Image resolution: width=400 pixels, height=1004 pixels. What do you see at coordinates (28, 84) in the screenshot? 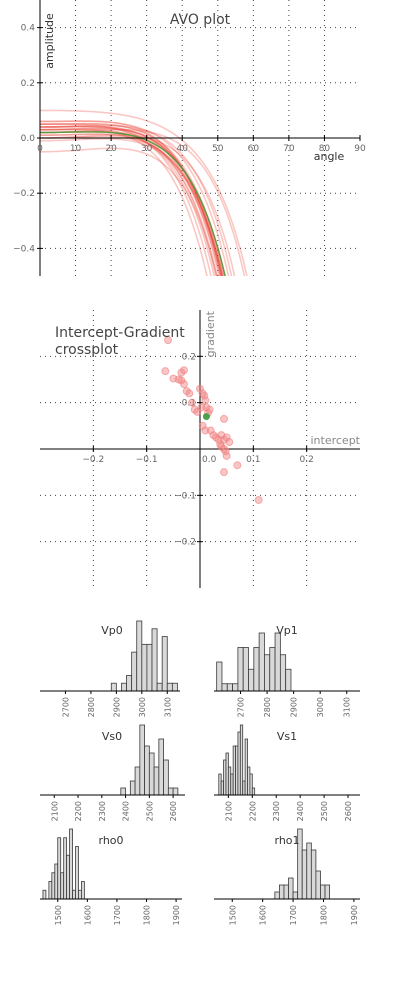
I see `avo-y-tick-label: 0.2` at bounding box center [28, 84].